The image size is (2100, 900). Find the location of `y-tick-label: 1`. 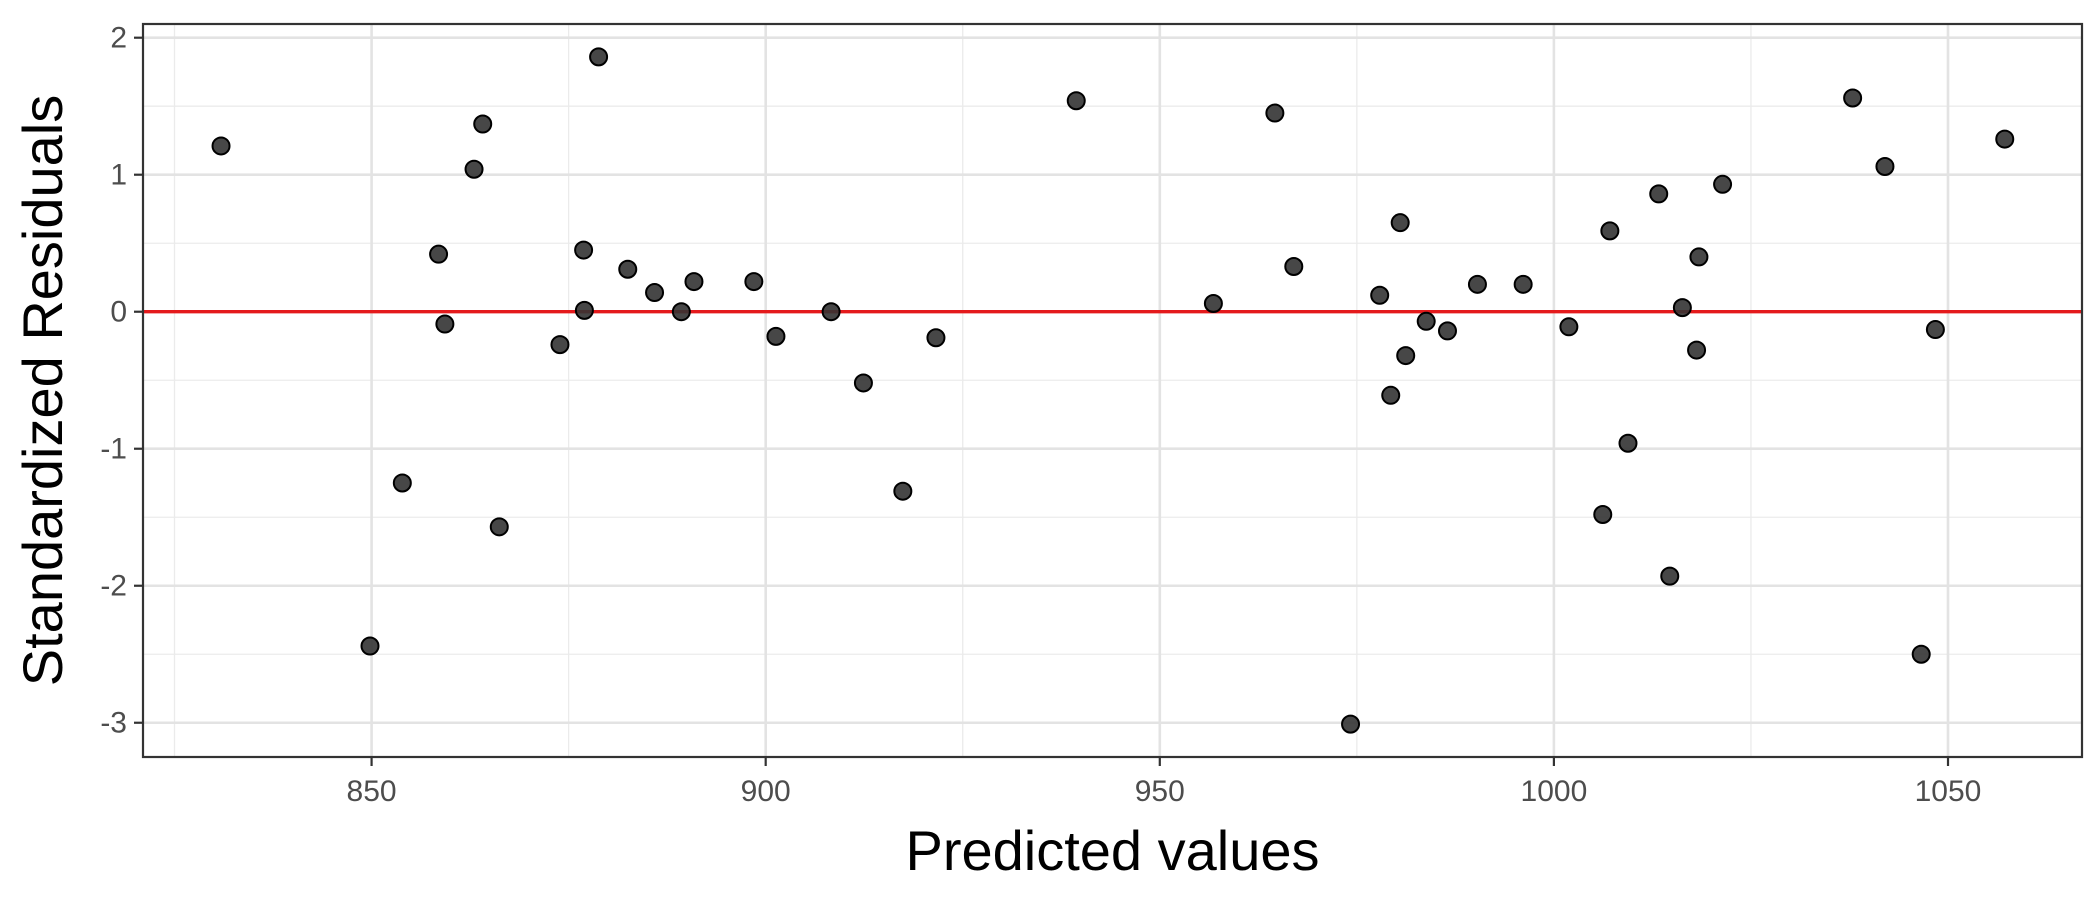

y-tick-label: 1 is located at coordinates (118, 175).